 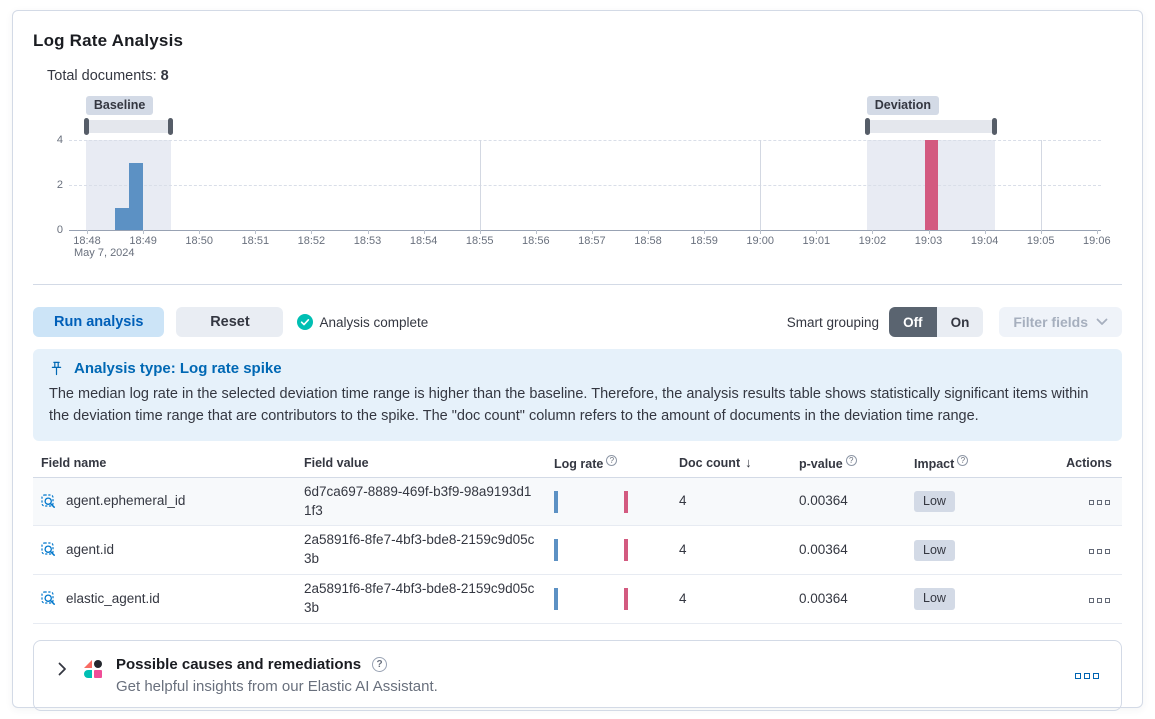 I want to click on baseline-badge: Baseline, so click(x=119, y=105).